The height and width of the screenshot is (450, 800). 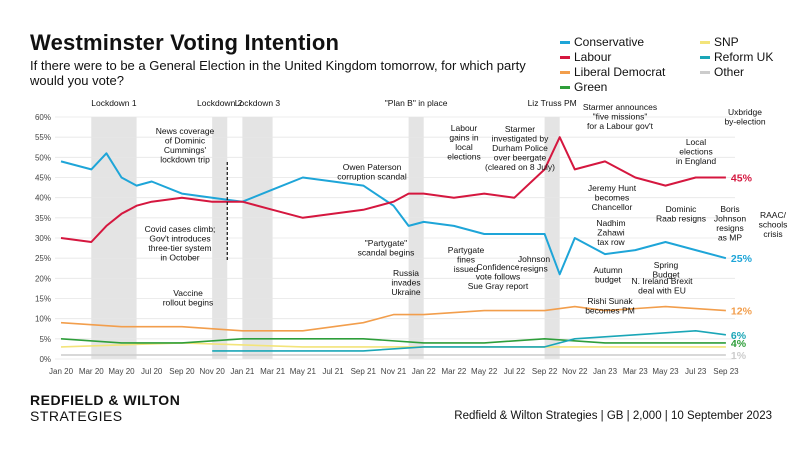 I want to click on x-tick-label: Jul 23, so click(x=696, y=371).